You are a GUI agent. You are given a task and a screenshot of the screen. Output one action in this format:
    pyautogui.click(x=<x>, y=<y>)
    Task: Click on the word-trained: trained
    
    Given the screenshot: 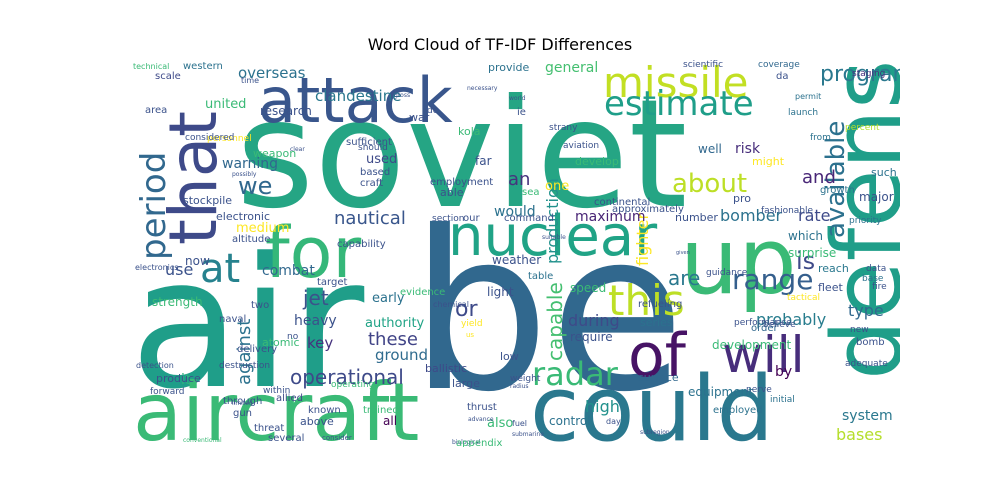 What is the action you would take?
    pyautogui.click(x=381, y=410)
    